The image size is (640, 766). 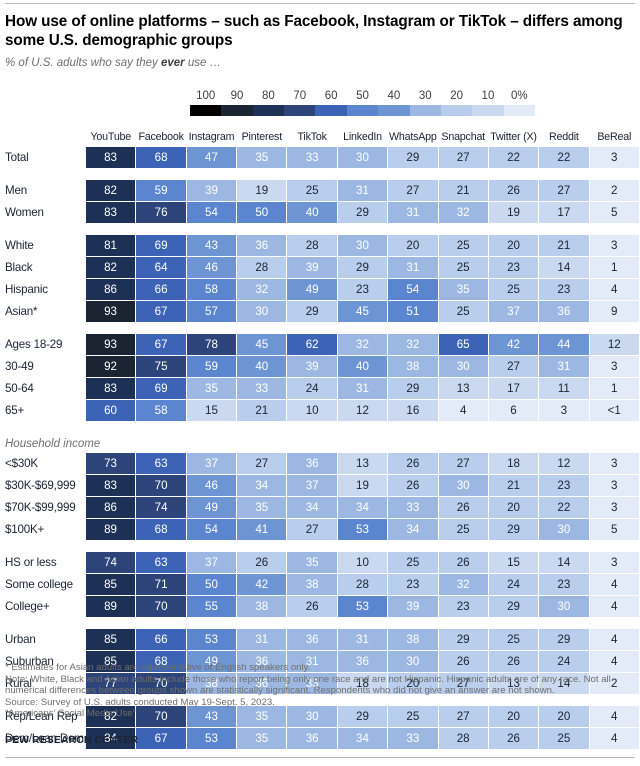 I want to click on heatmap-cell: 3, so click(x=614, y=485).